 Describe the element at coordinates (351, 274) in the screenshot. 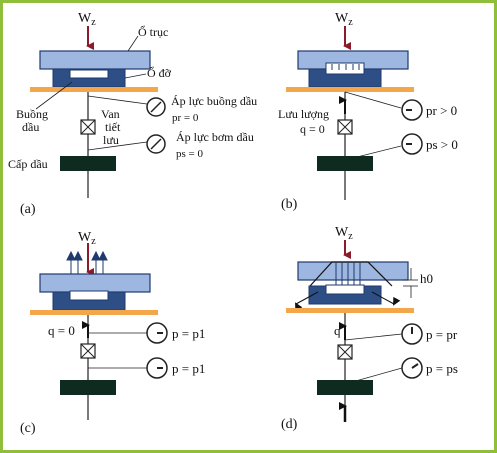

I see `pressure-envelope` at that location.